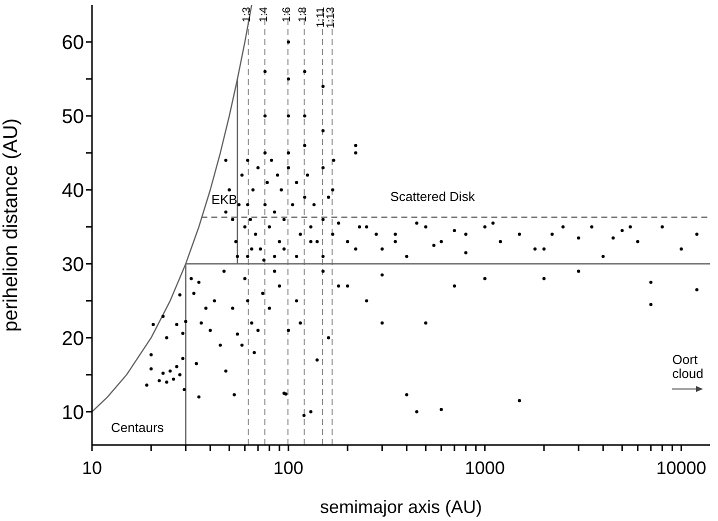  I want to click on annotation: Scattered Disk, so click(432, 196).